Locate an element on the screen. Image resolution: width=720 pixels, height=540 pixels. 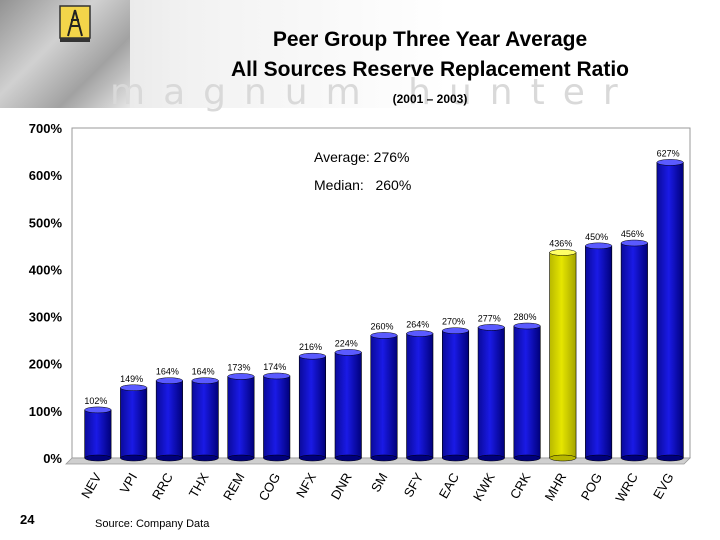
category-label: CRK is located at coordinates (520, 486).